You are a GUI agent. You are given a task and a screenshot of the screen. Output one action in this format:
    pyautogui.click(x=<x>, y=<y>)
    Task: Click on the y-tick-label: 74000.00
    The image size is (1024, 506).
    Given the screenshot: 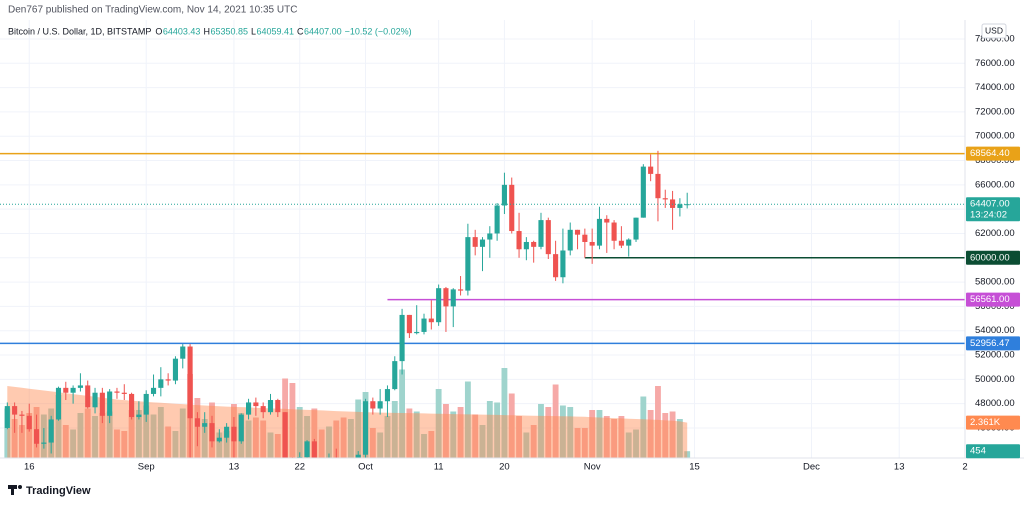 What is the action you would take?
    pyautogui.click(x=995, y=87)
    